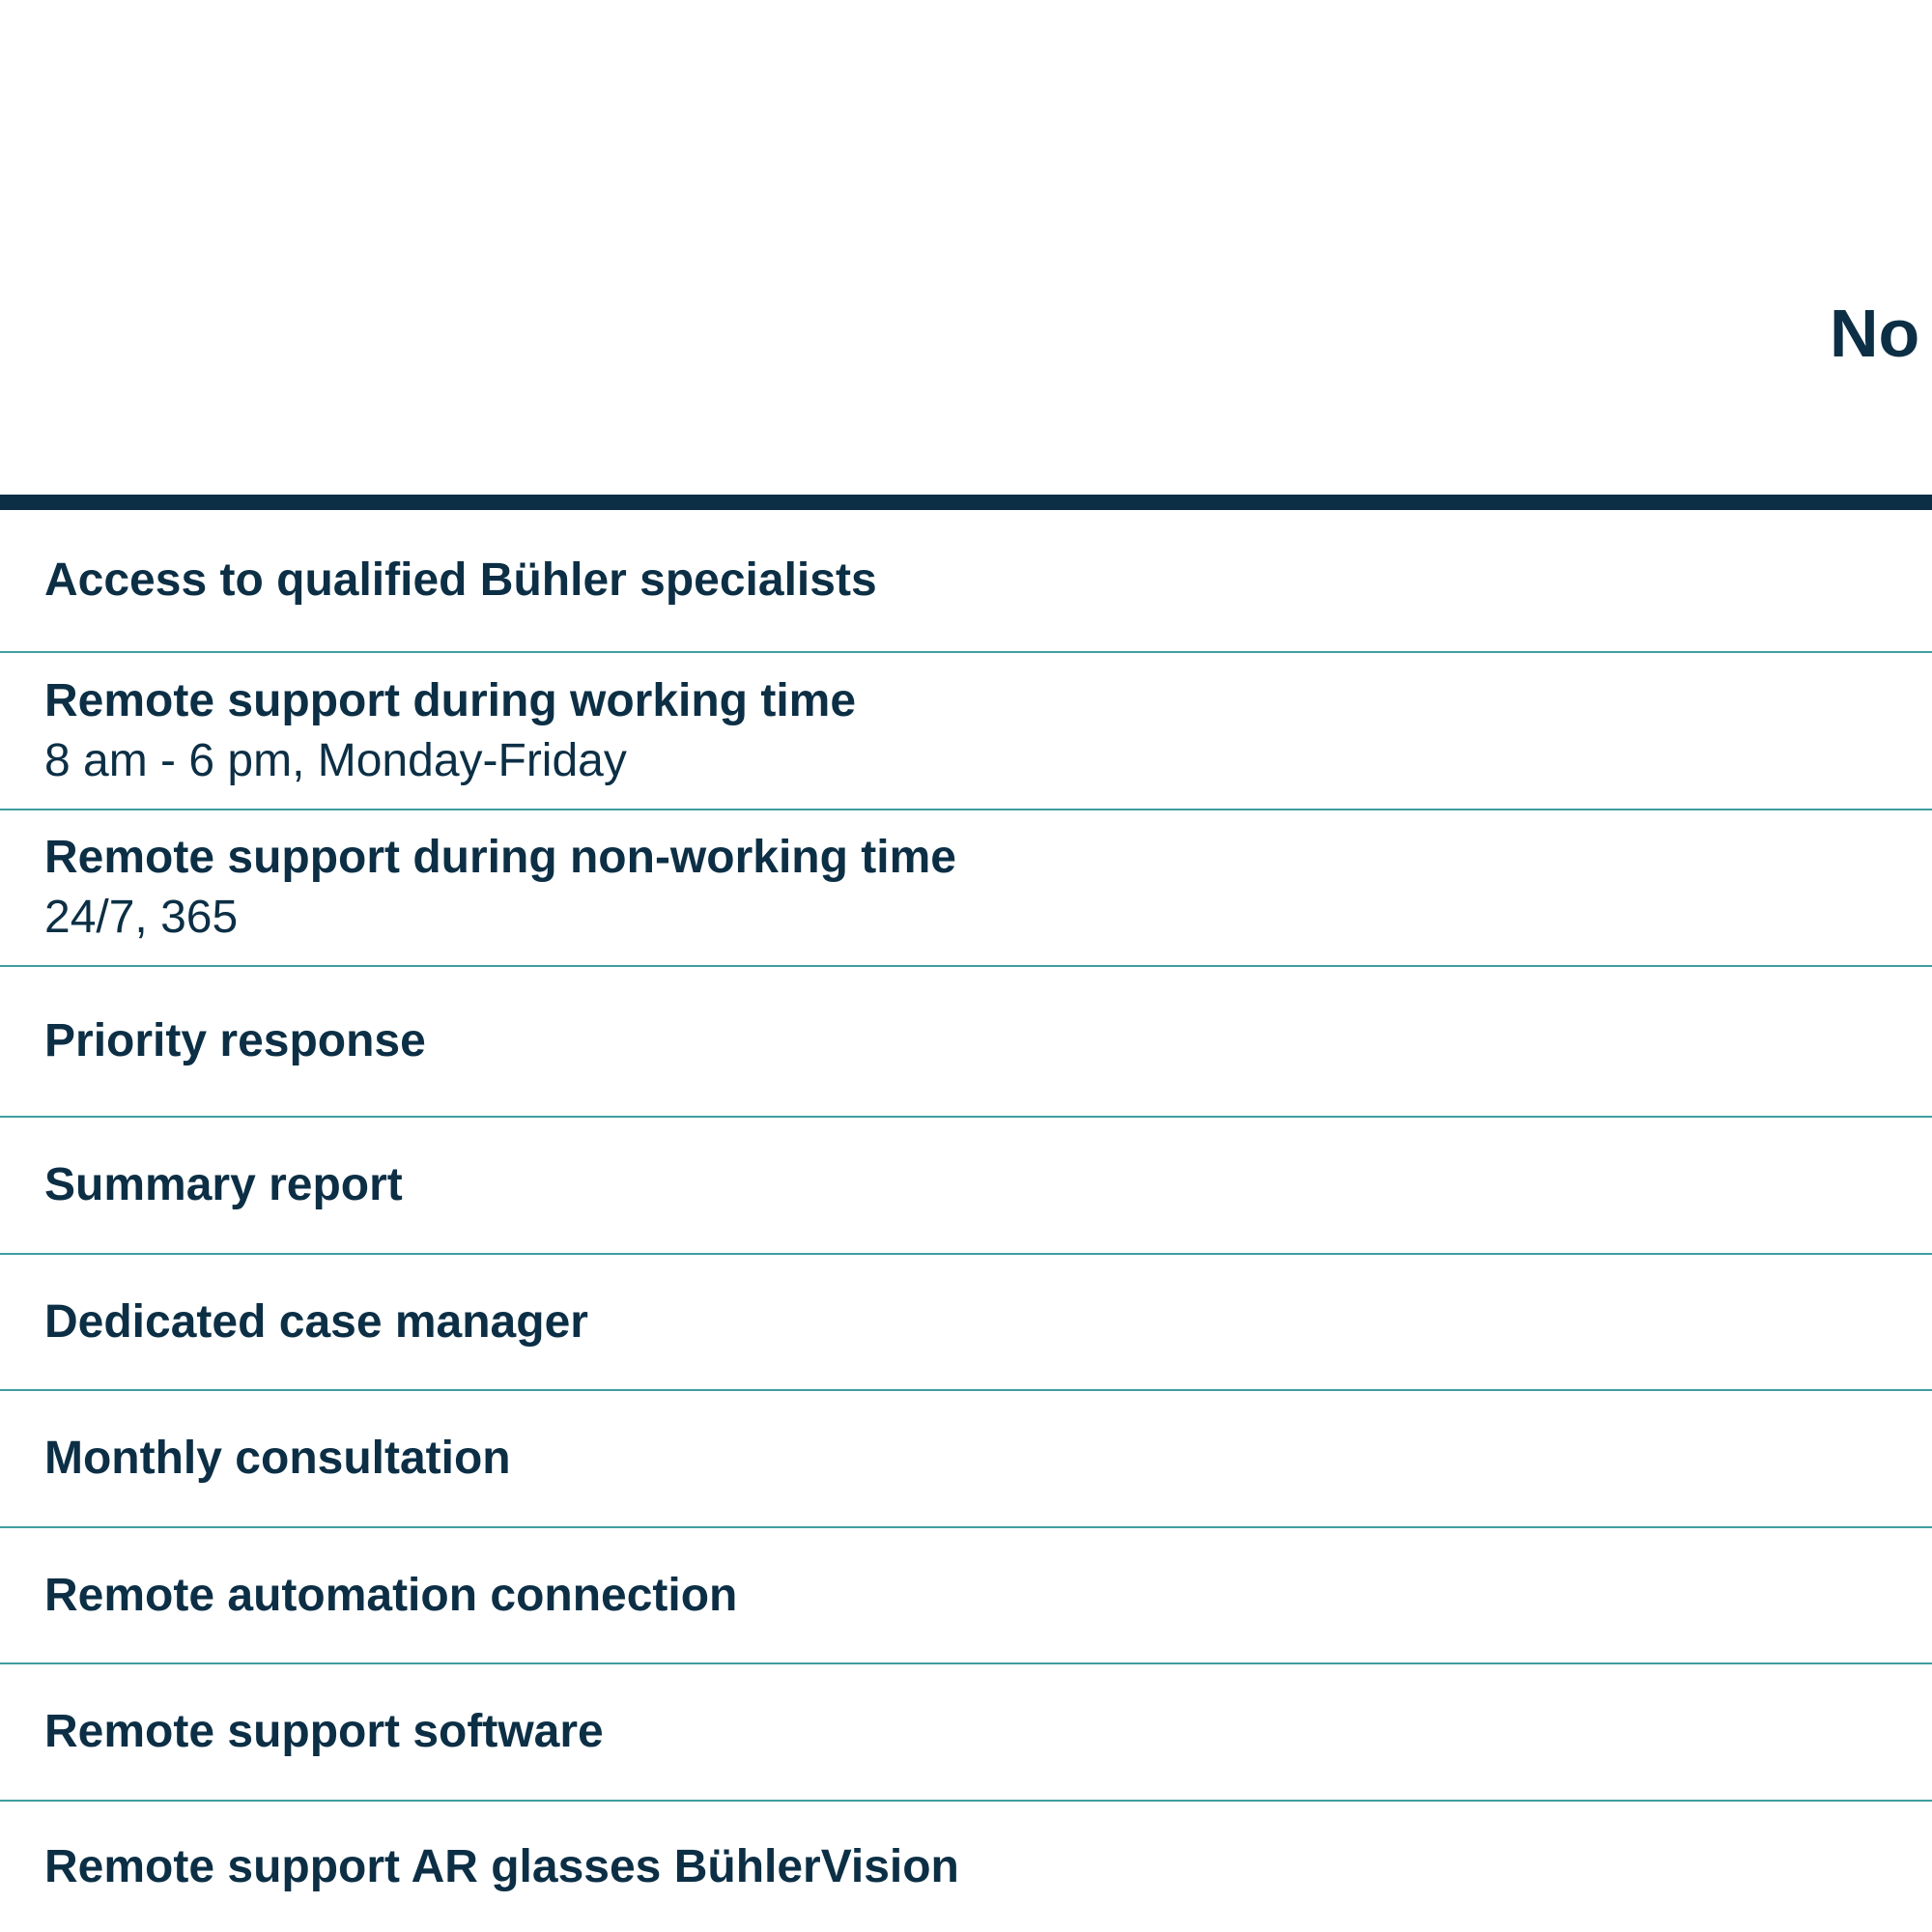 This screenshot has height=1932, width=1932. I want to click on row-subtitle: 8 am - 6 pm, Monday-Friday, so click(335, 760).